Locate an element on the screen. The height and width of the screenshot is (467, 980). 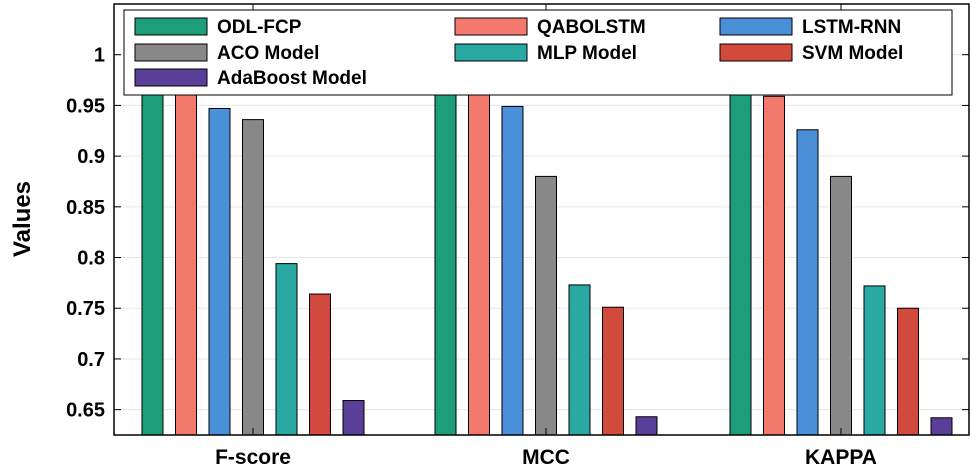
legend-label: QABOLSTM is located at coordinates (591, 27).